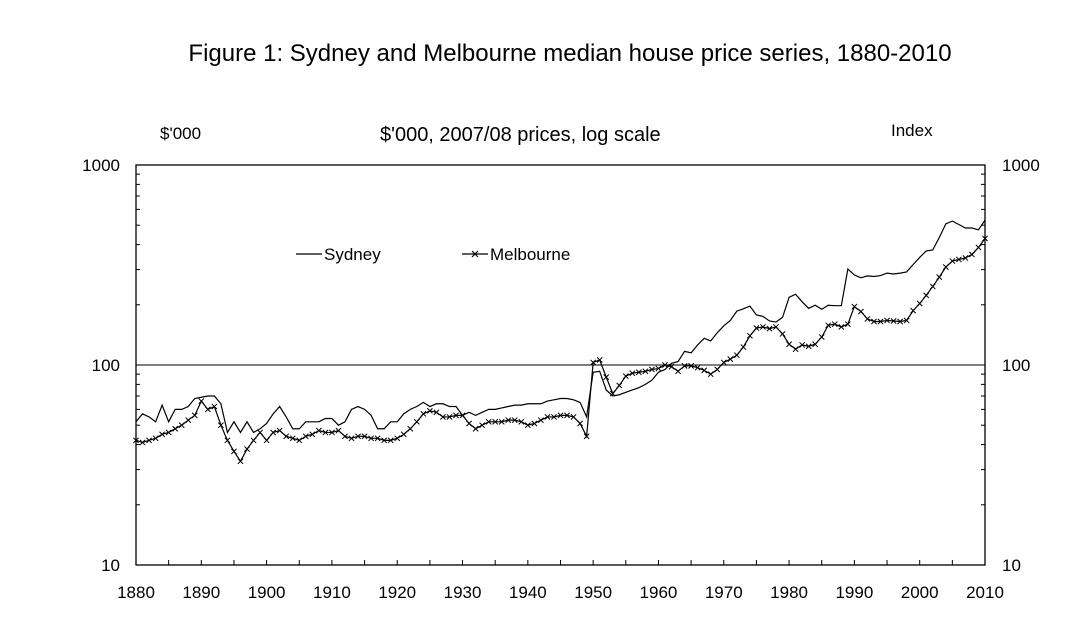 The height and width of the screenshot is (619, 1068). Describe the element at coordinates (433, 254) in the screenshot. I see `legend: Sydney Melbourne` at that location.